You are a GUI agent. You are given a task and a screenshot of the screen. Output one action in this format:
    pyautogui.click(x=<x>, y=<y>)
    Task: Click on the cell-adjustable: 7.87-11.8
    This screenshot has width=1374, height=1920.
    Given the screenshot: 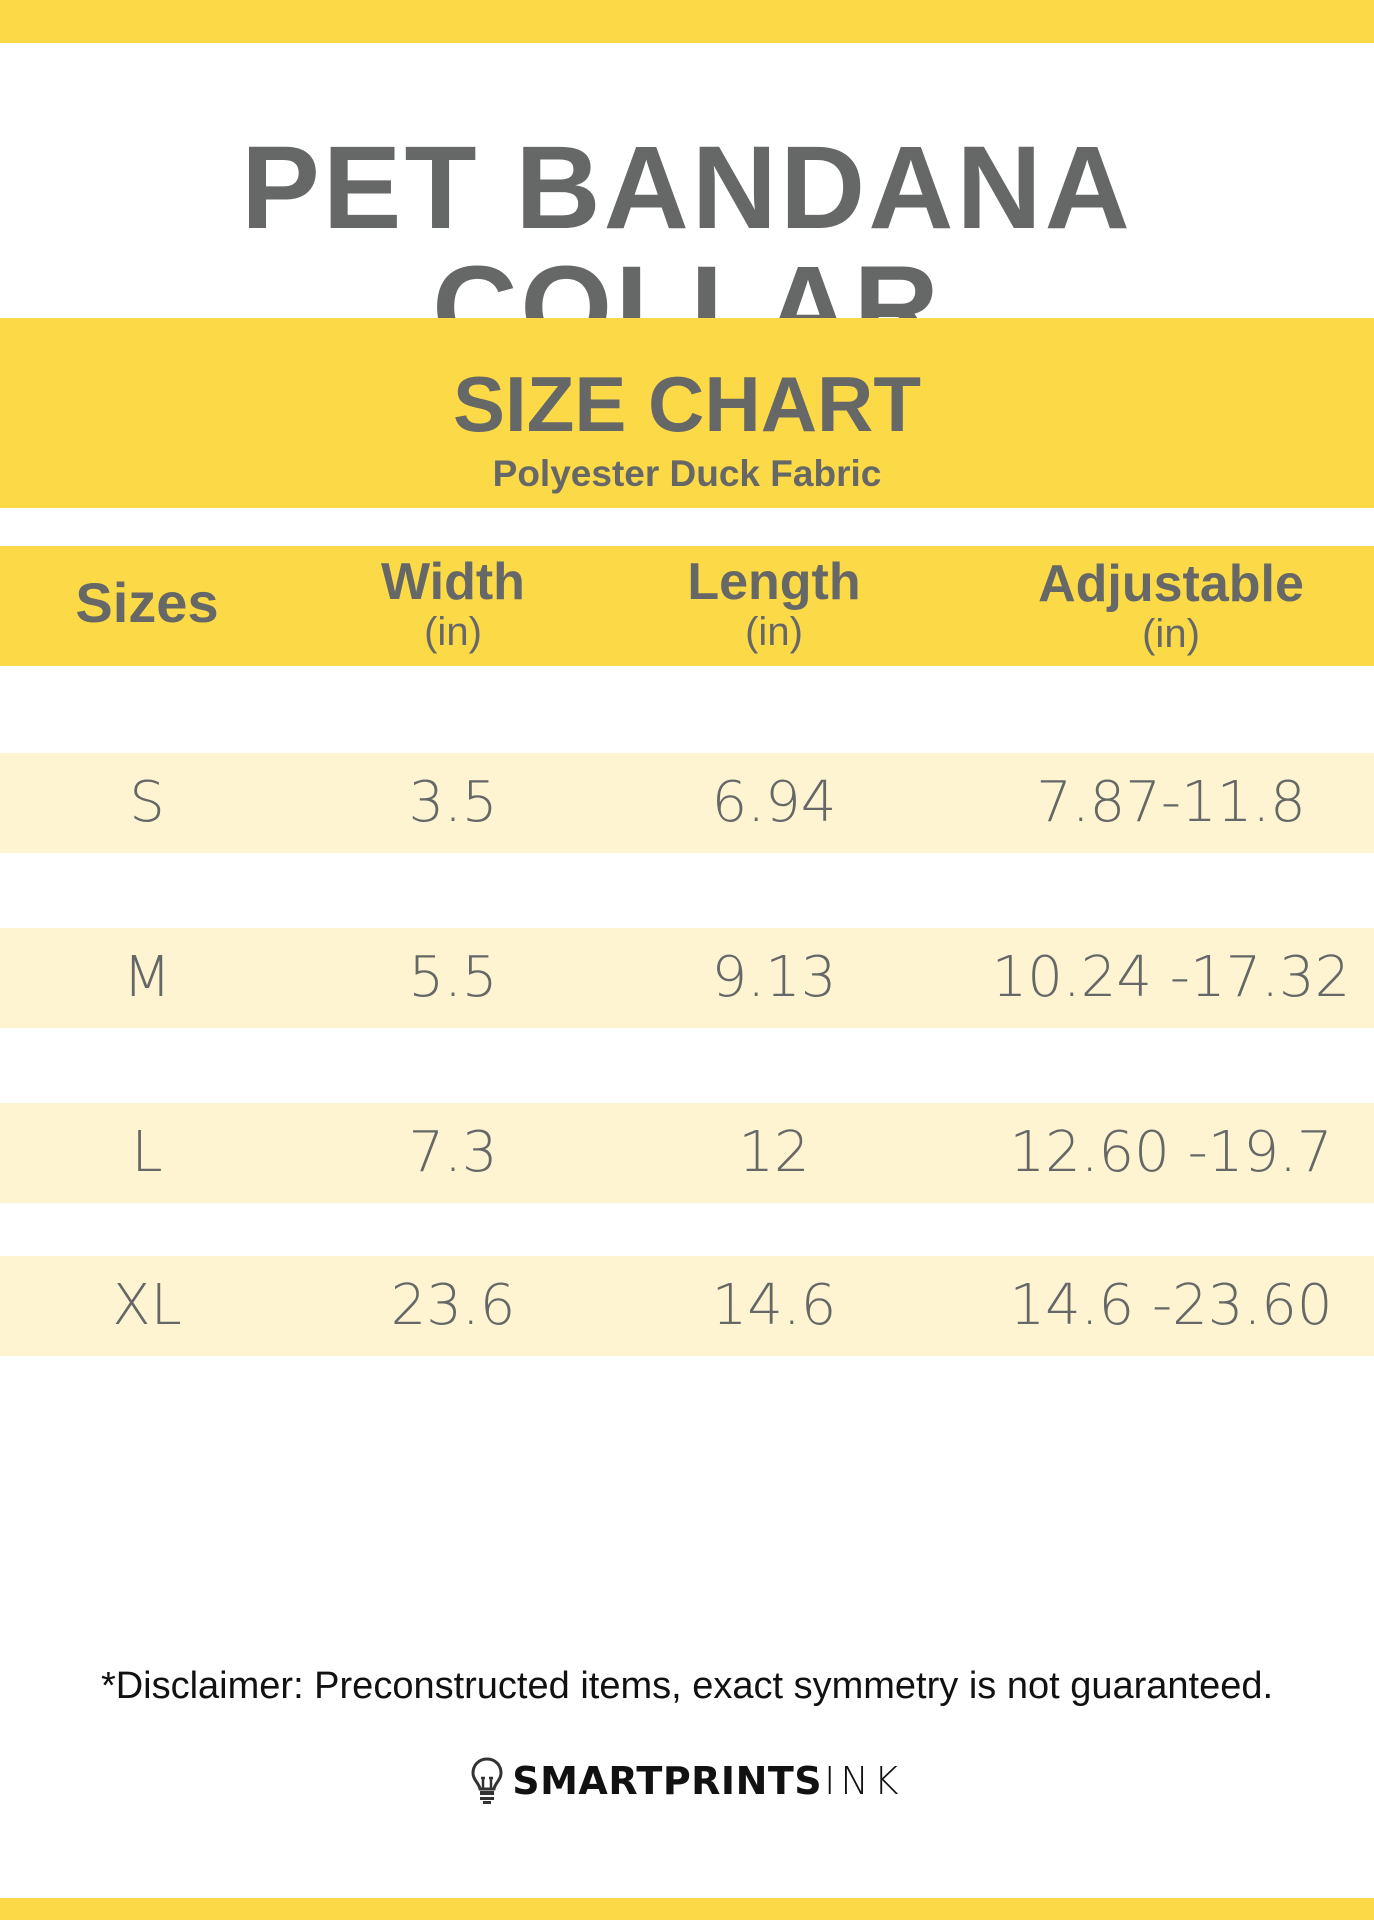 What is the action you would take?
    pyautogui.click(x=1171, y=802)
    